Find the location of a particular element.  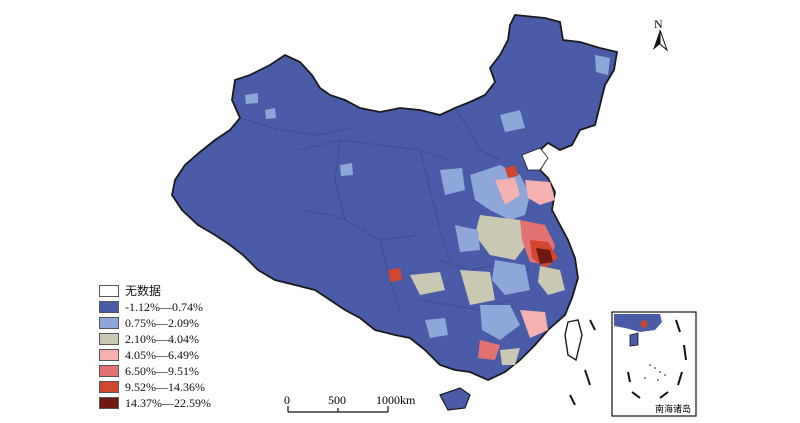

inset-frame is located at coordinates (654, 364).